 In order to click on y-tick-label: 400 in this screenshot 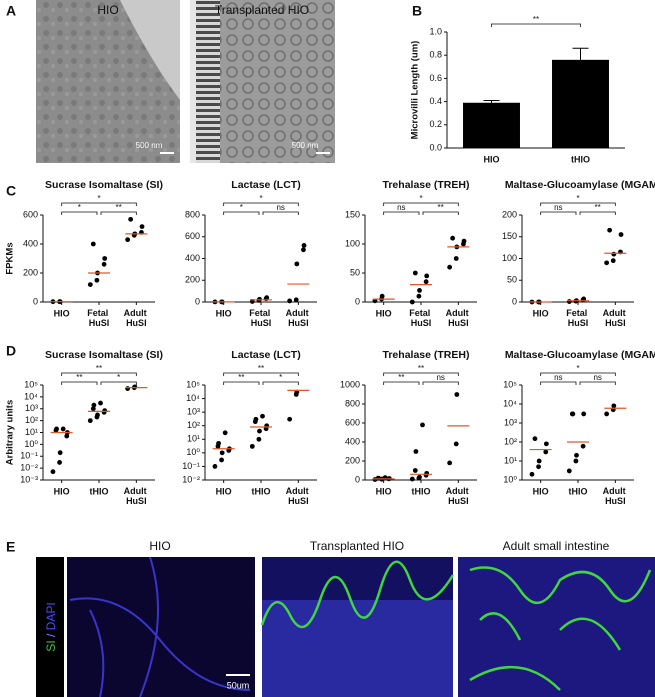, I will do `click(30, 243)`.